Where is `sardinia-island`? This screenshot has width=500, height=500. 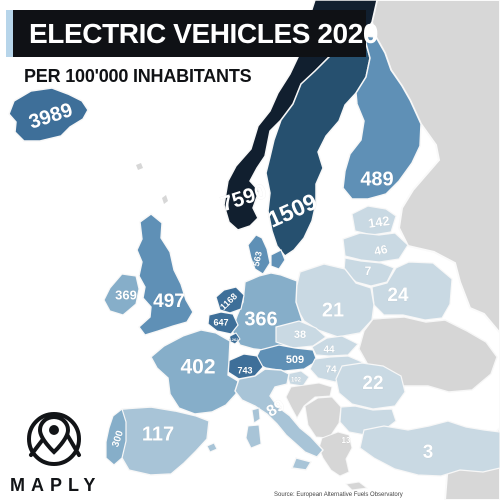
sardinia-island is located at coordinates (253, 436).